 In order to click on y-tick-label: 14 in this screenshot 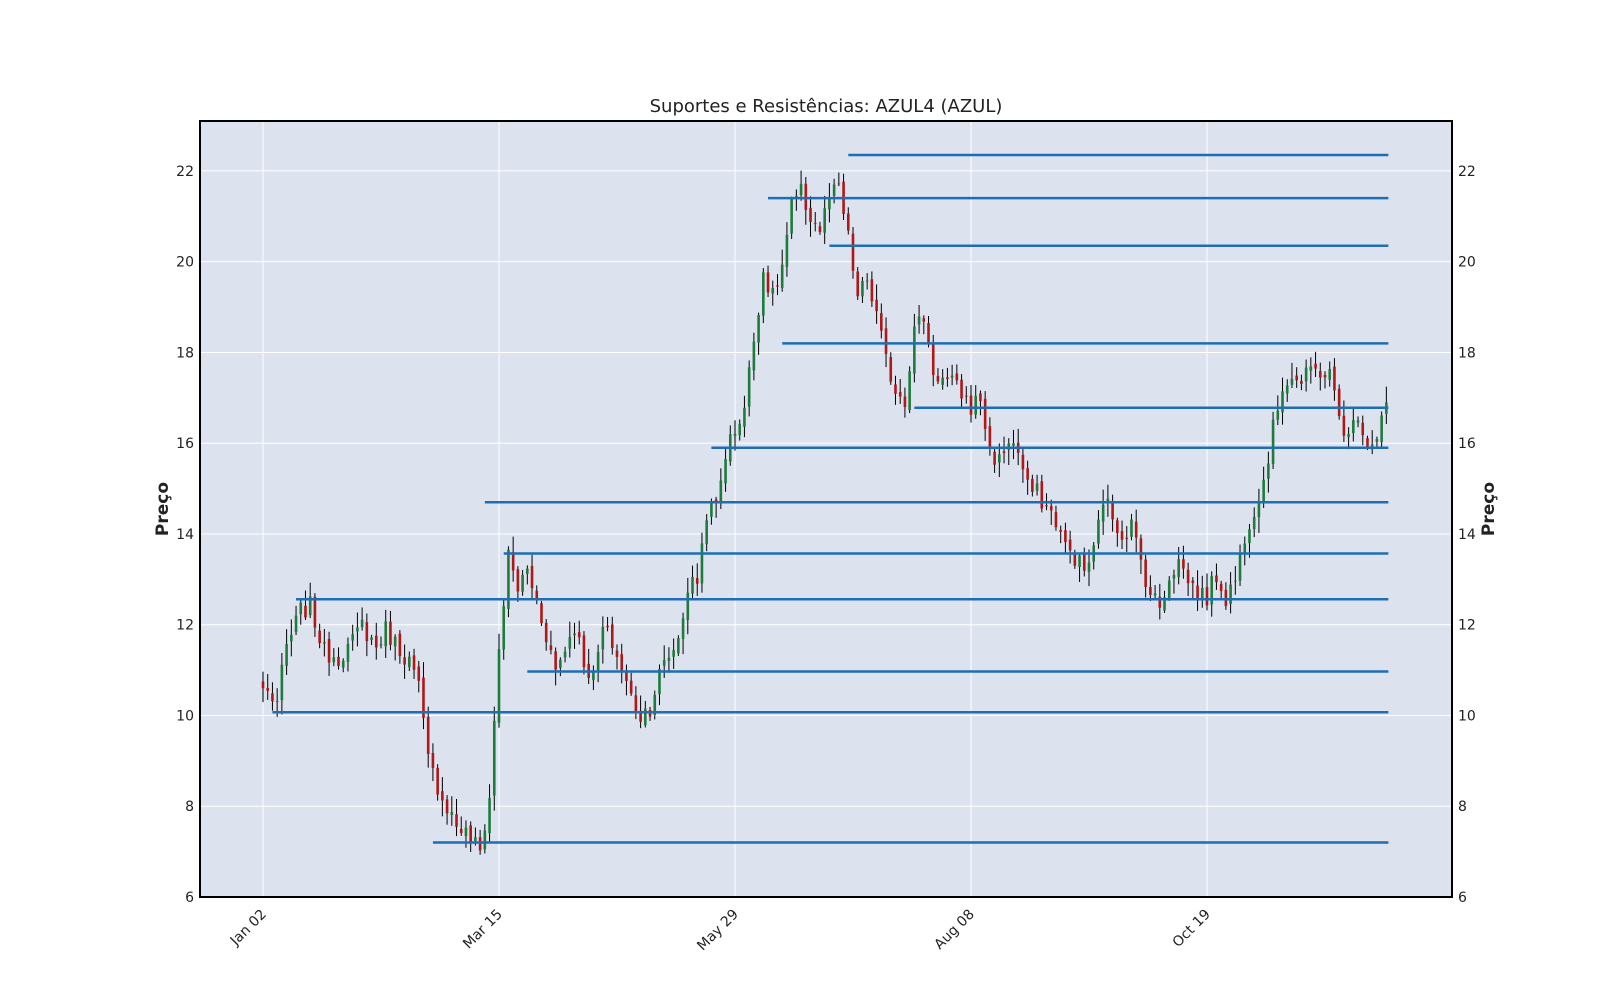, I will do `click(185, 535)`.